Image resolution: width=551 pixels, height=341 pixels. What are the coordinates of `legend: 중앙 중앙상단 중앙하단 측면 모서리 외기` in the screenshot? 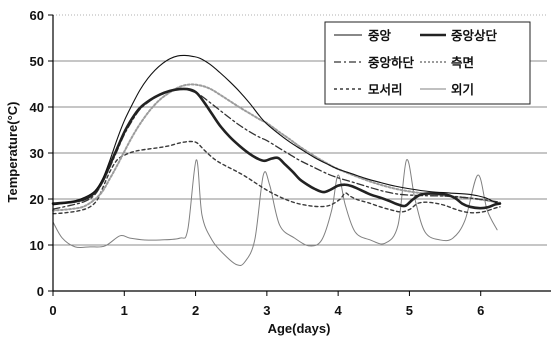 It's located at (427, 63).